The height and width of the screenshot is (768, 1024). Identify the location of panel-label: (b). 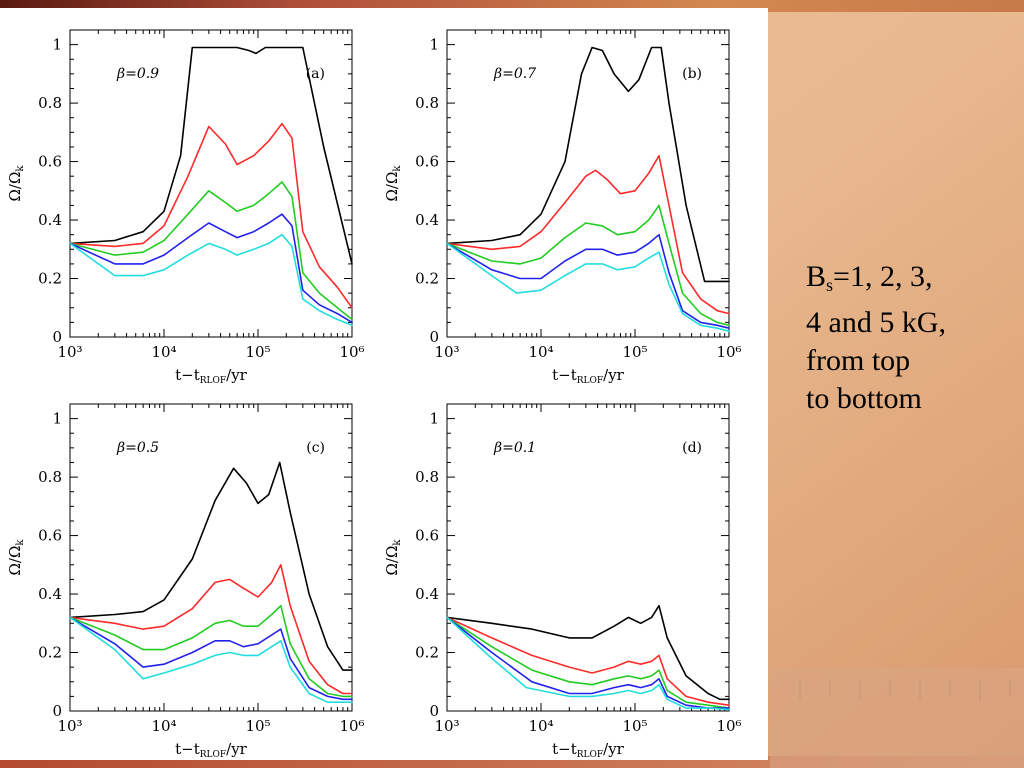
(692, 74).